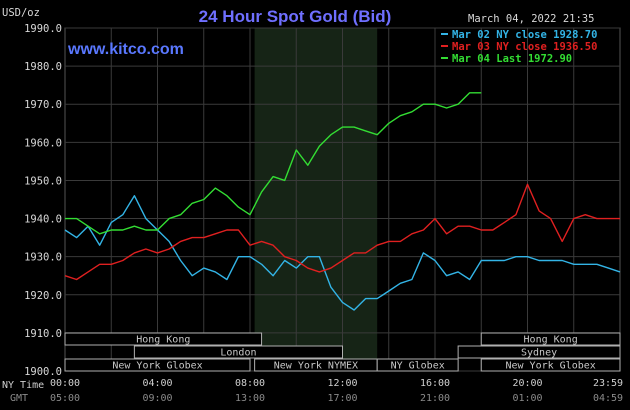 This screenshot has height=410, width=630. I want to click on y-tick-label: 1910.0, so click(43, 334).